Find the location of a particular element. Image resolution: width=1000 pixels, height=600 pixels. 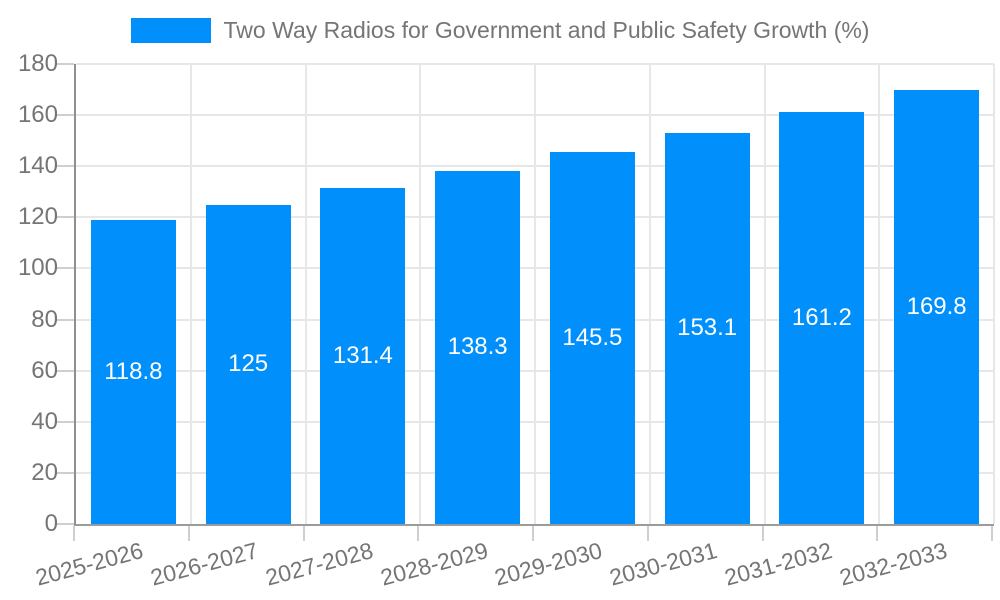

y-tick-label: 60 is located at coordinates (44, 370).